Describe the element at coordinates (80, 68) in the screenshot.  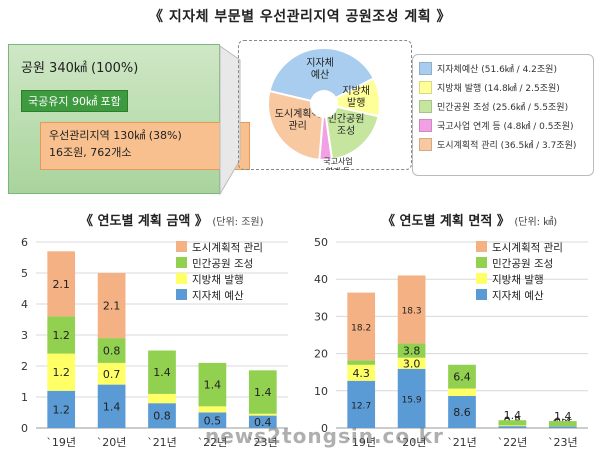
I see `park-total-label: 공원 340㎢ (100%)` at that location.